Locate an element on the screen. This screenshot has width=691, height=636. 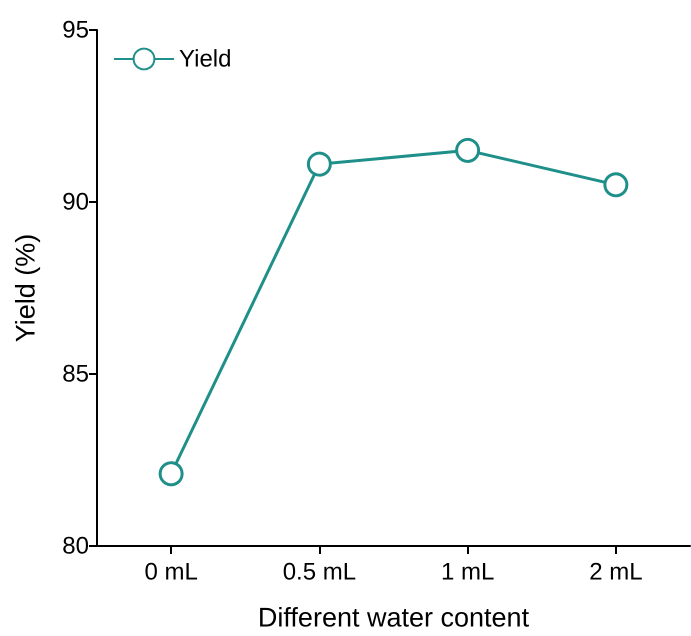
x-axis-title: Different water content is located at coordinates (394, 617).